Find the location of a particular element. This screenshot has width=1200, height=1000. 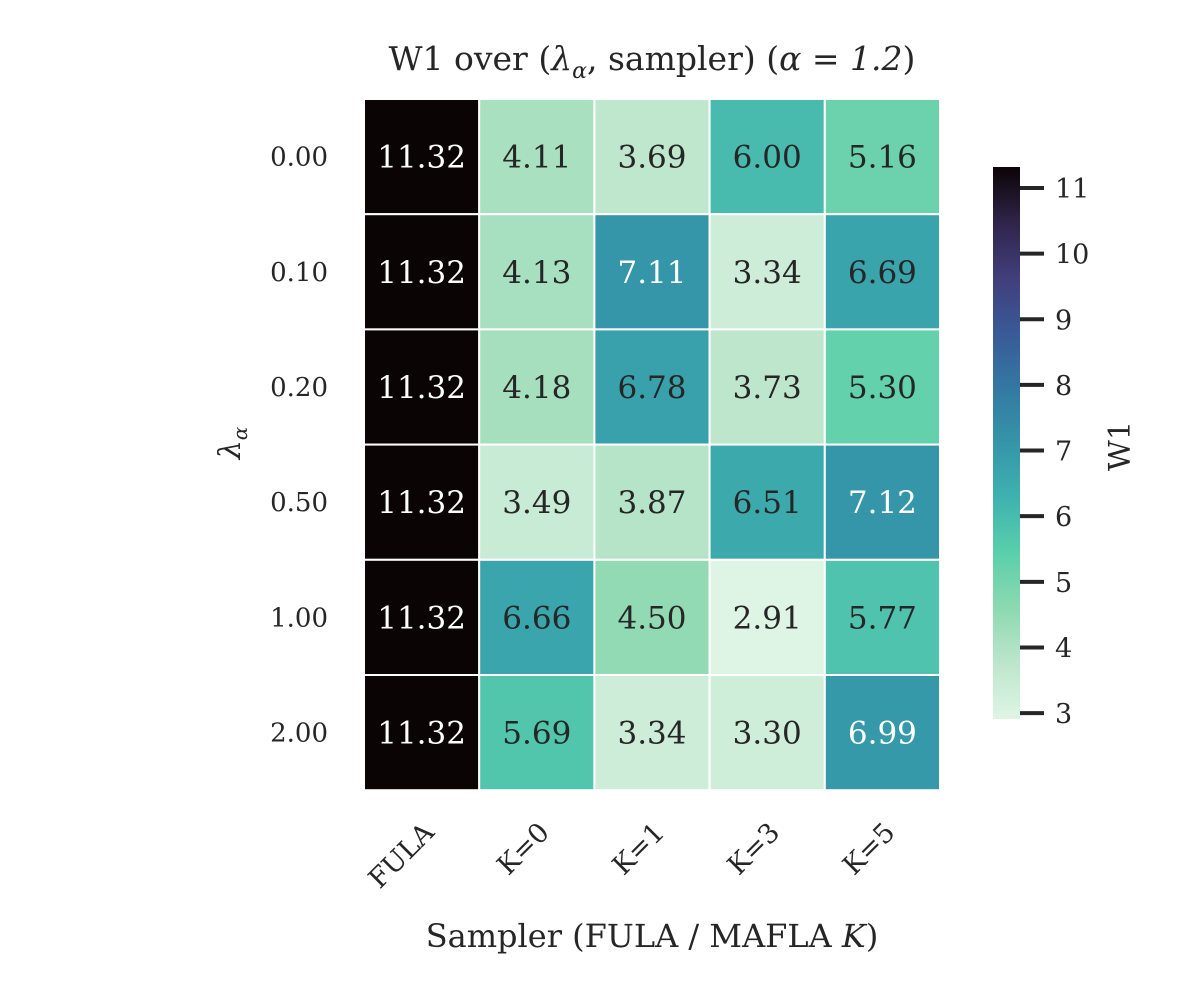

y-tick-label-1: 0.10 is located at coordinates (299, 273).